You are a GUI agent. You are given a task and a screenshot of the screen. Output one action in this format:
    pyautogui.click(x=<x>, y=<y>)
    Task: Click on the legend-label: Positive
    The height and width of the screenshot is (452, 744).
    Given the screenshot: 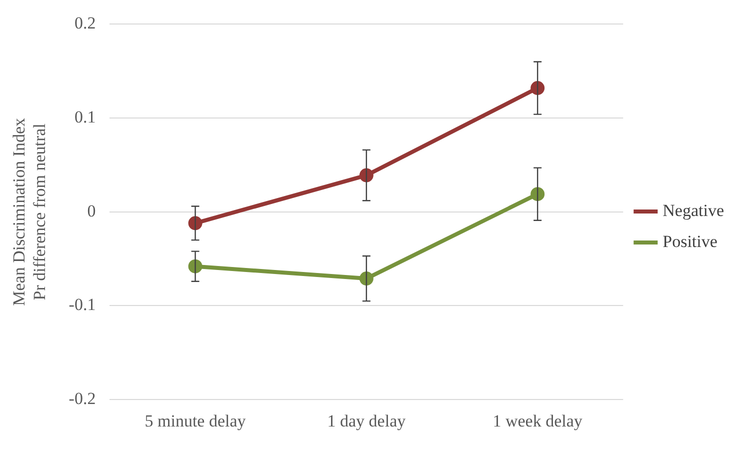 What is the action you would take?
    pyautogui.click(x=690, y=241)
    